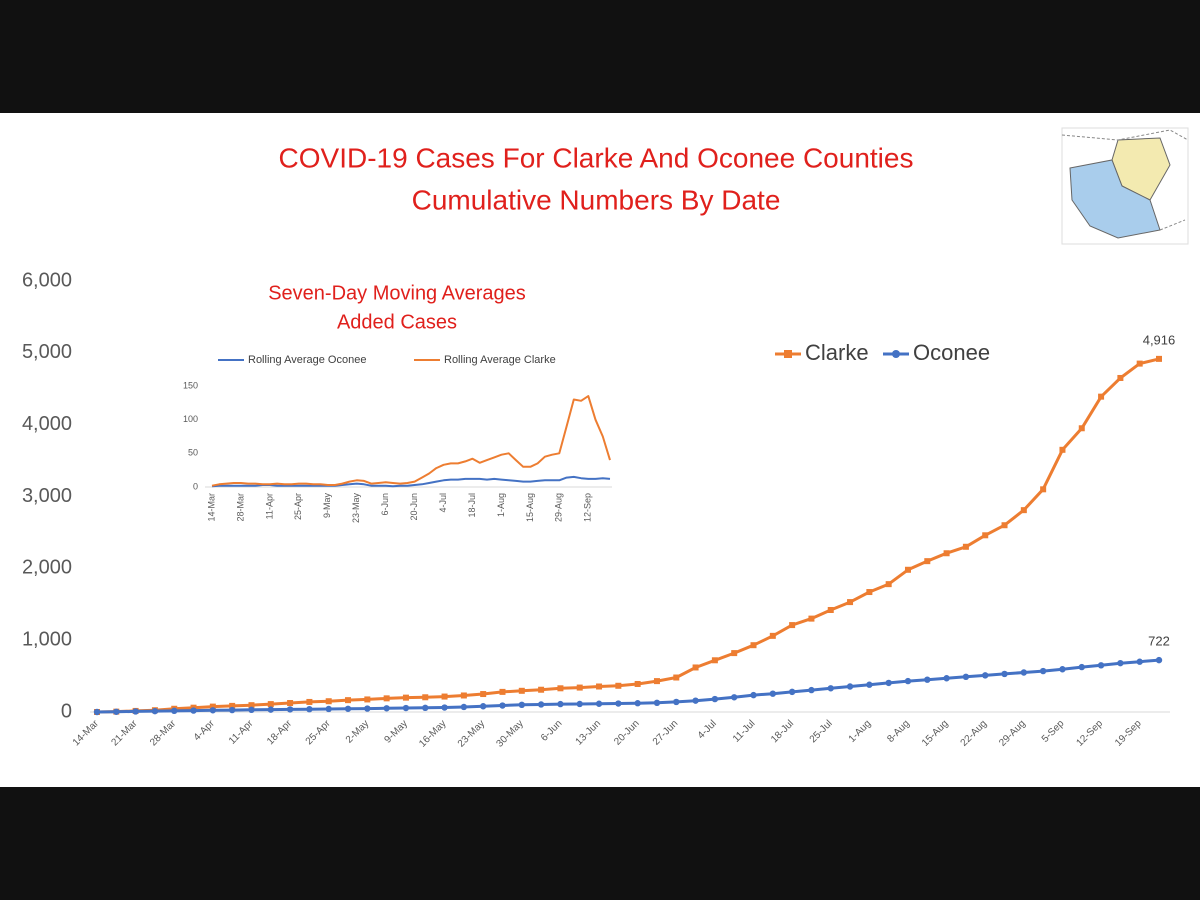  What do you see at coordinates (1159, 339) in the screenshot?
I see `data-label: 4,916` at bounding box center [1159, 339].